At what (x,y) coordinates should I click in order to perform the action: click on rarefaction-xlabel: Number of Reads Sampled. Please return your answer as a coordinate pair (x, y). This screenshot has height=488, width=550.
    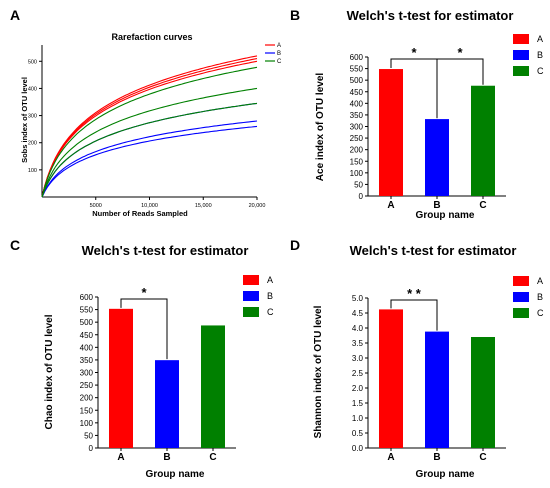
    Looking at the image, I should click on (140, 213).